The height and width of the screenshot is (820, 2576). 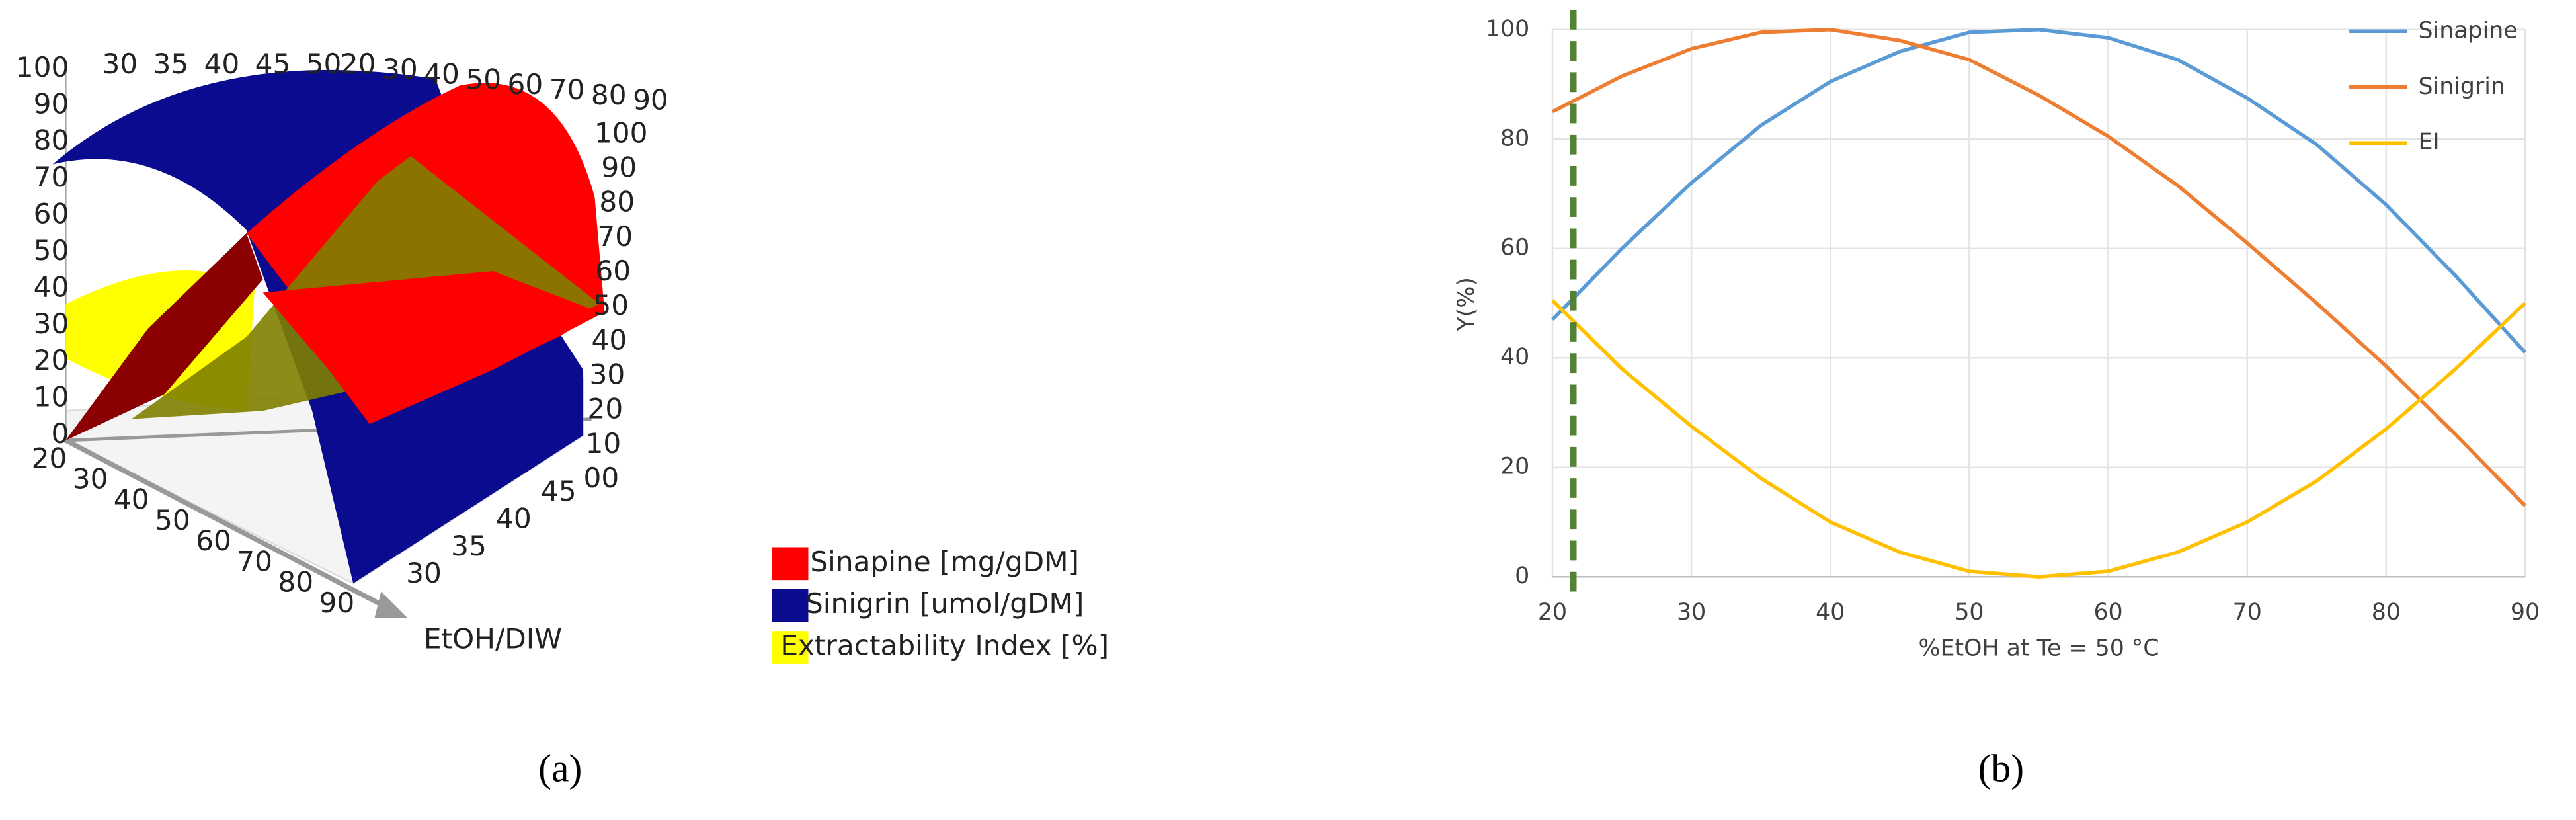 I want to click on y-tick-label: 0, so click(x=1522, y=576).